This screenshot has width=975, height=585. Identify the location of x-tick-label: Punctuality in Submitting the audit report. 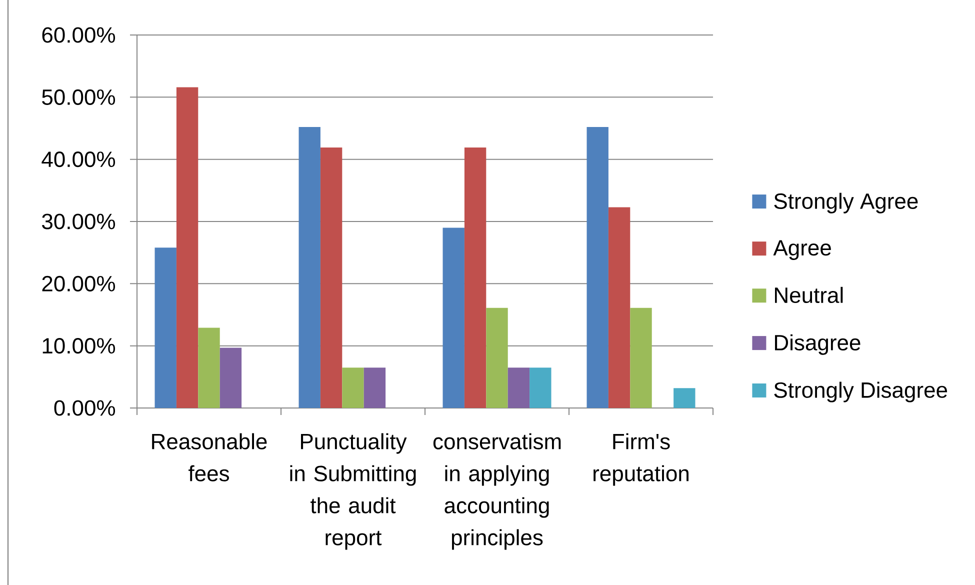
(353, 491).